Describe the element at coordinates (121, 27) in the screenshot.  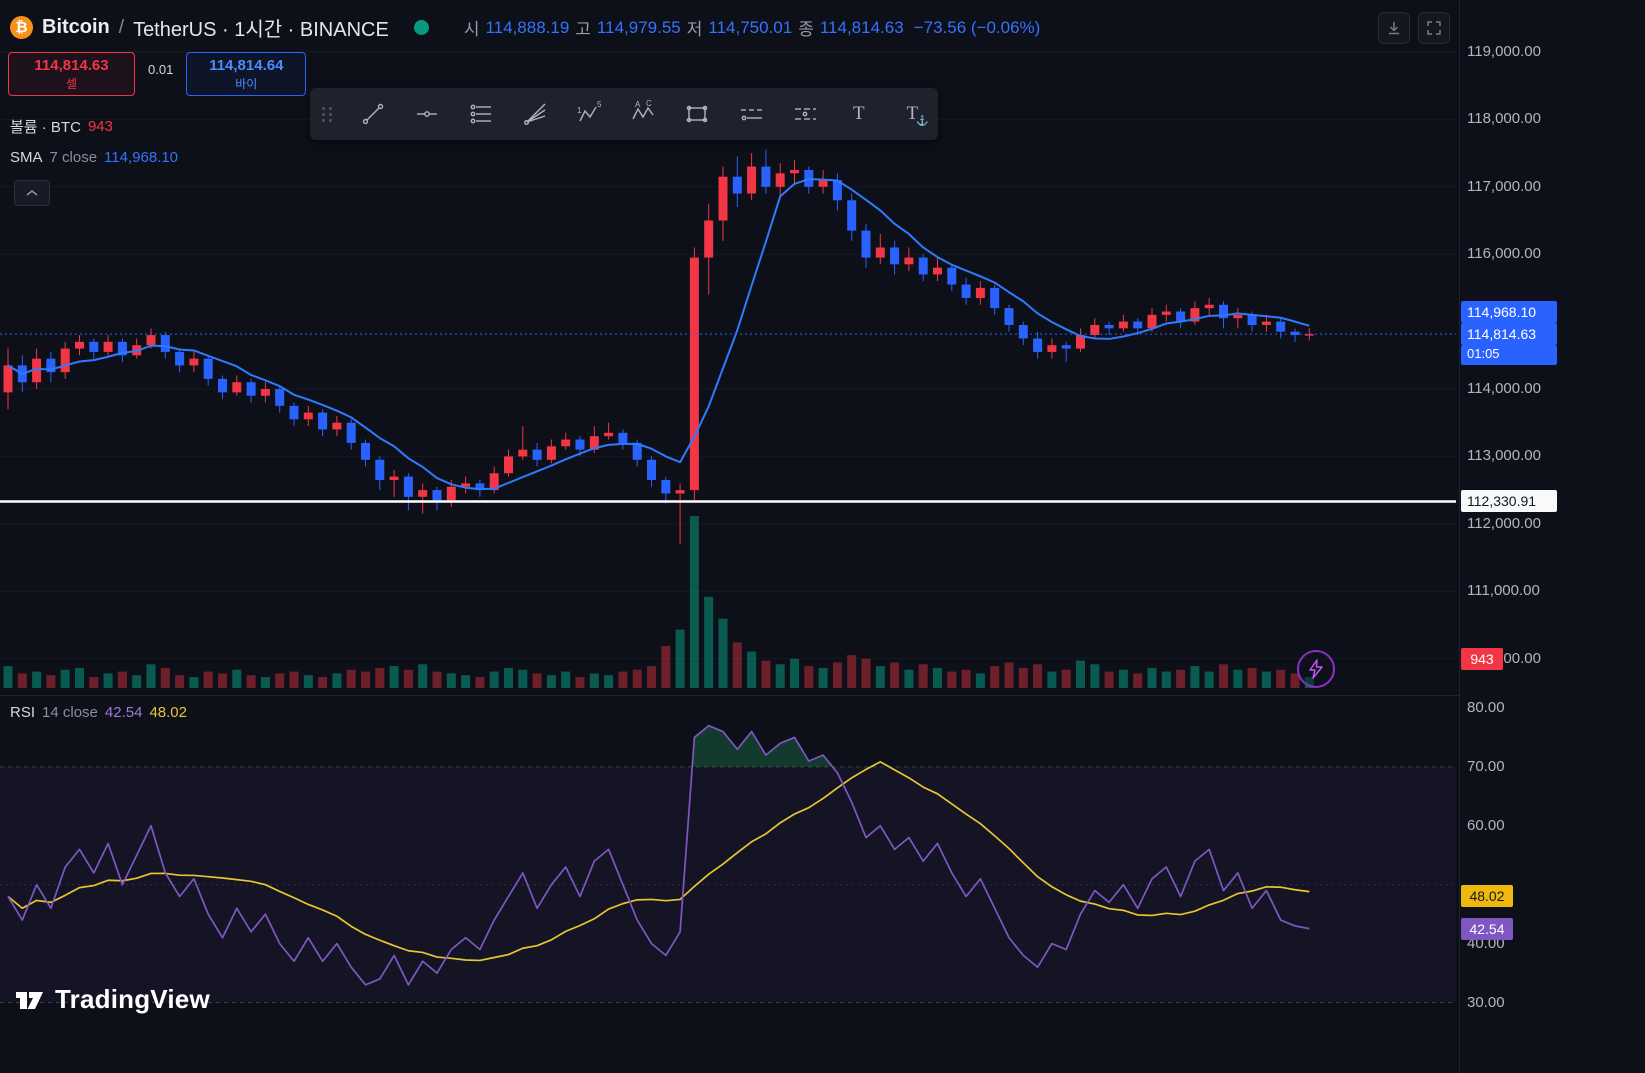
I see `symbol-slash: /` at that location.